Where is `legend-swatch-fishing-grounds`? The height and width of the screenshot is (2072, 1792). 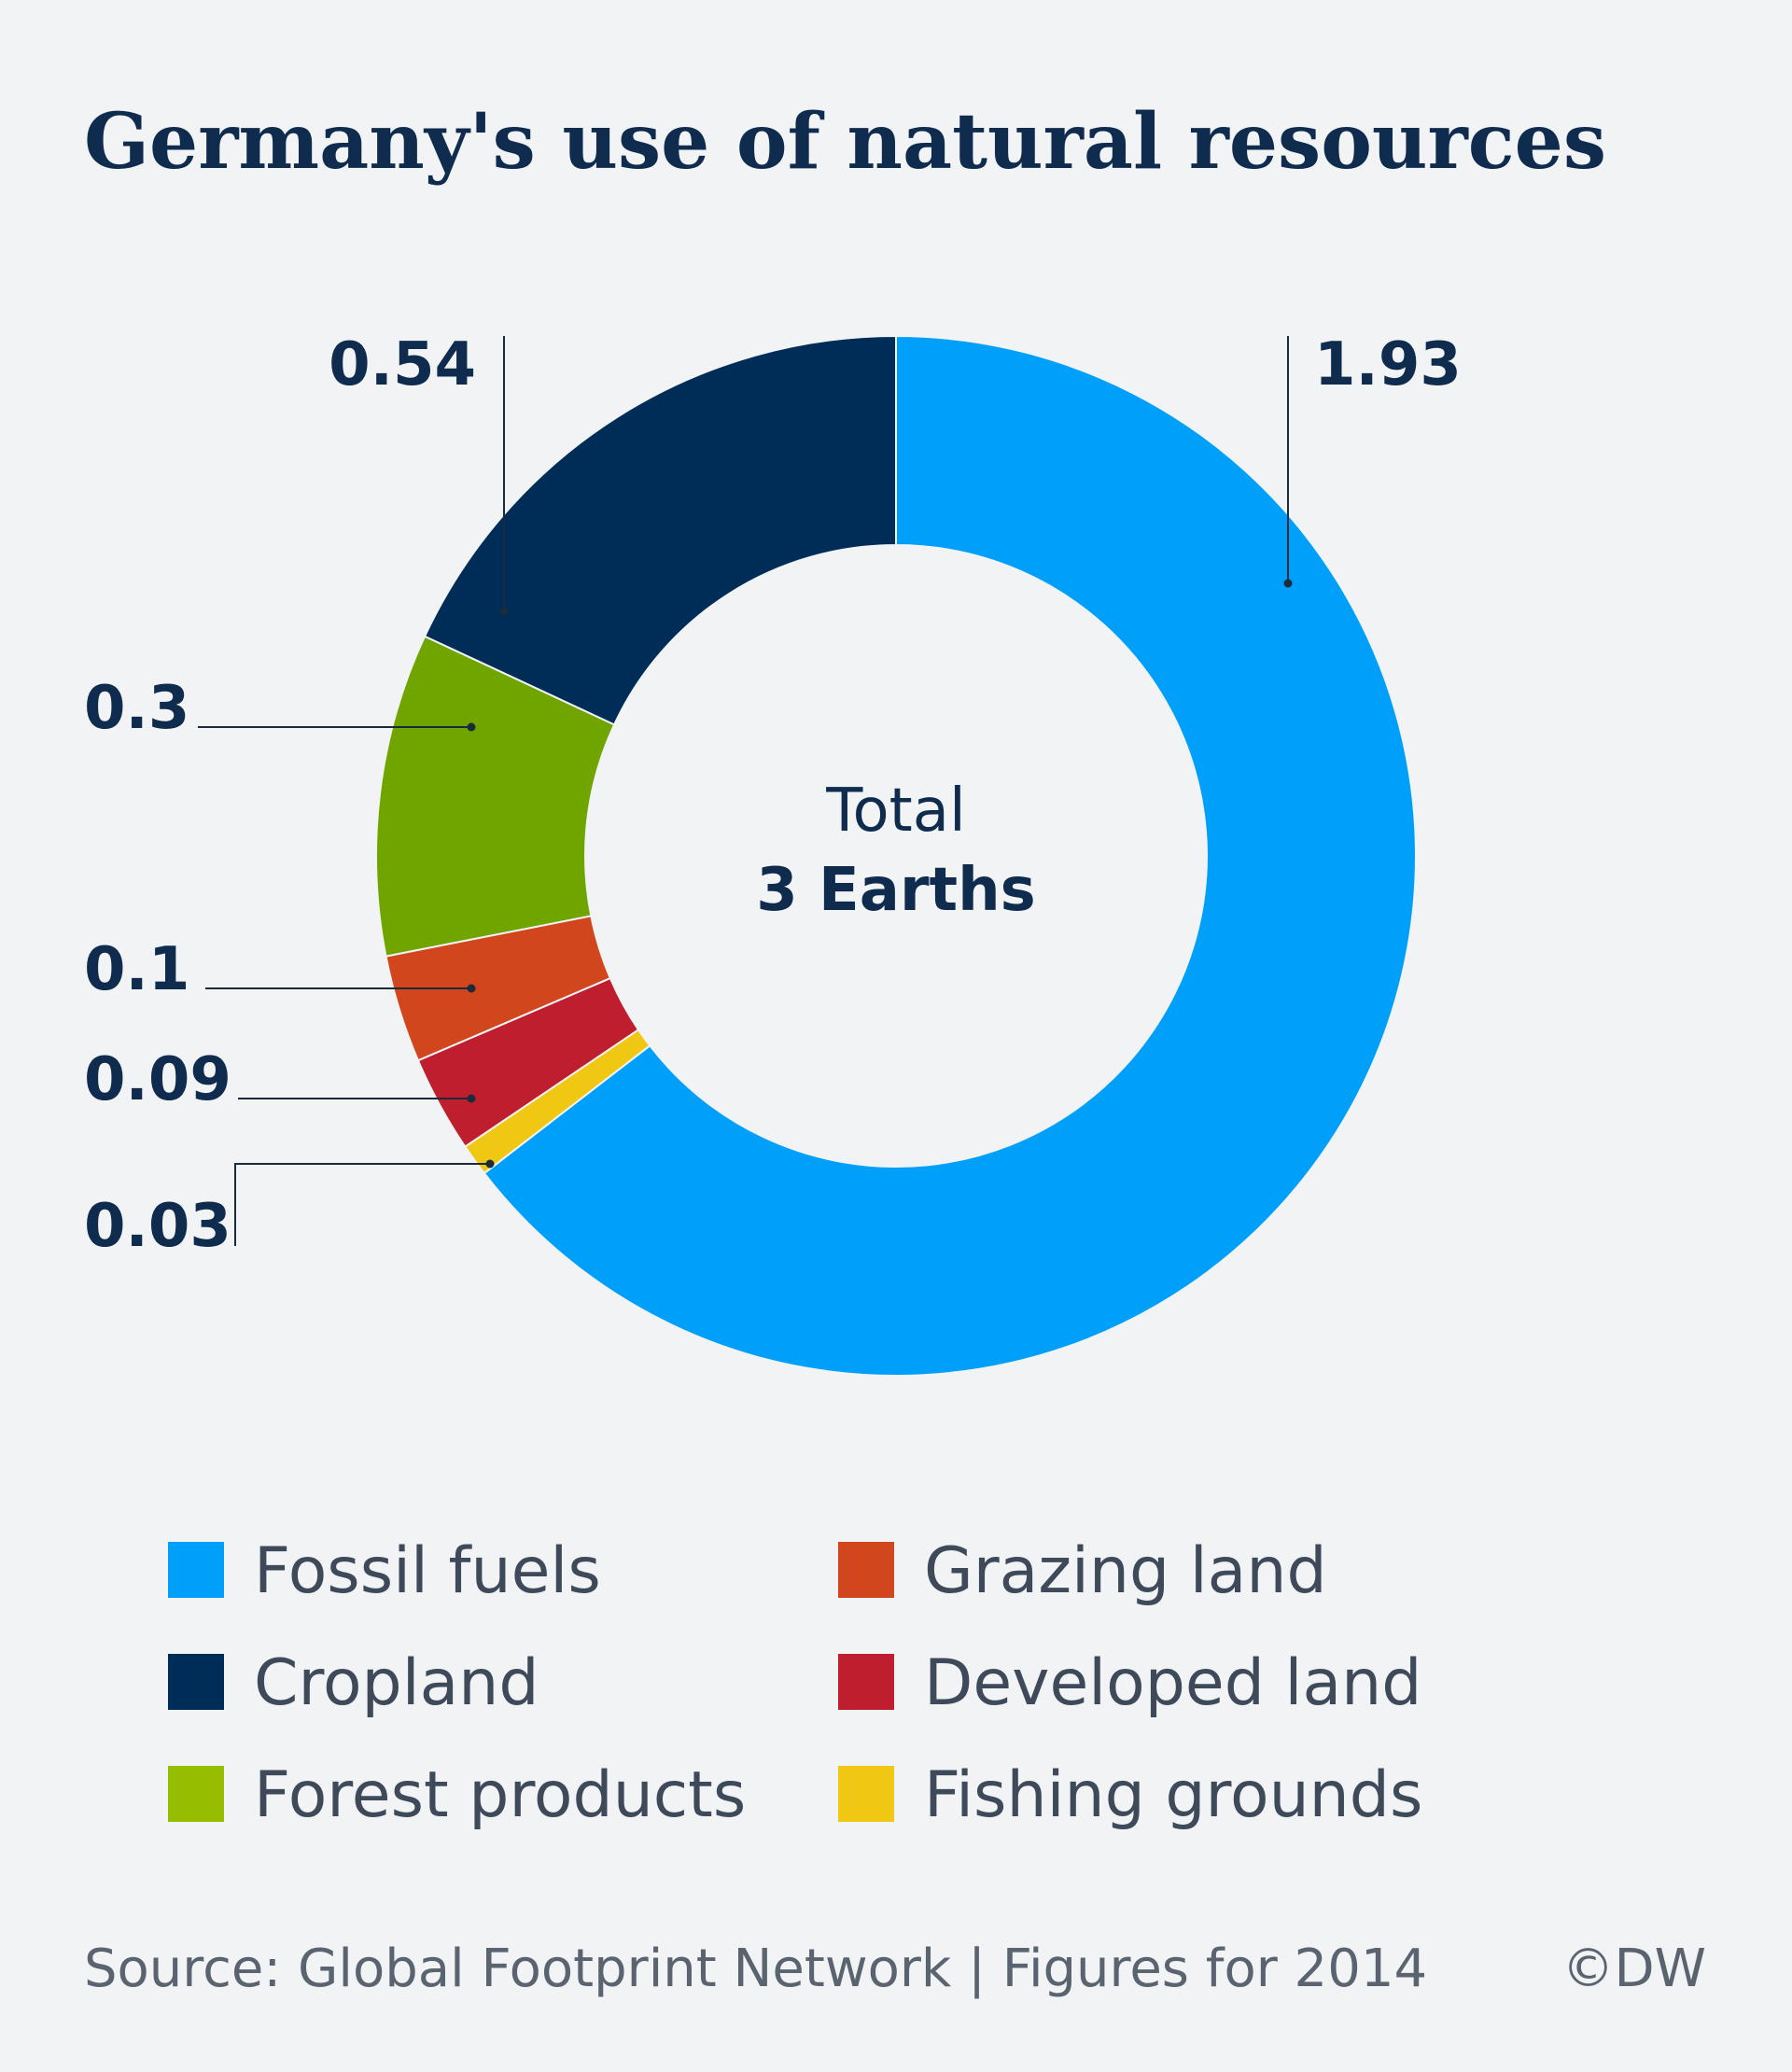
legend-swatch-fishing-grounds is located at coordinates (866, 1794).